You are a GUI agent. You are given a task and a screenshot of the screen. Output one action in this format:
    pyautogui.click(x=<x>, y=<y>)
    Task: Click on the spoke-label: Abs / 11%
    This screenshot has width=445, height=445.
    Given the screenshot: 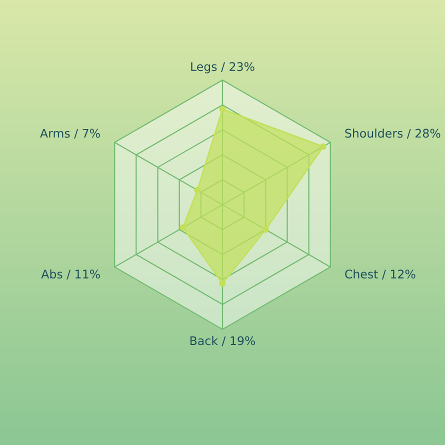 What is the action you would take?
    pyautogui.click(x=70, y=274)
    